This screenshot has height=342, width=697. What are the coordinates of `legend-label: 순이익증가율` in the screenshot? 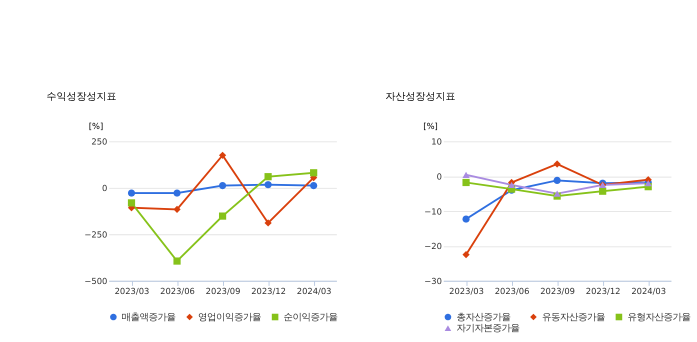 It's located at (310, 317).